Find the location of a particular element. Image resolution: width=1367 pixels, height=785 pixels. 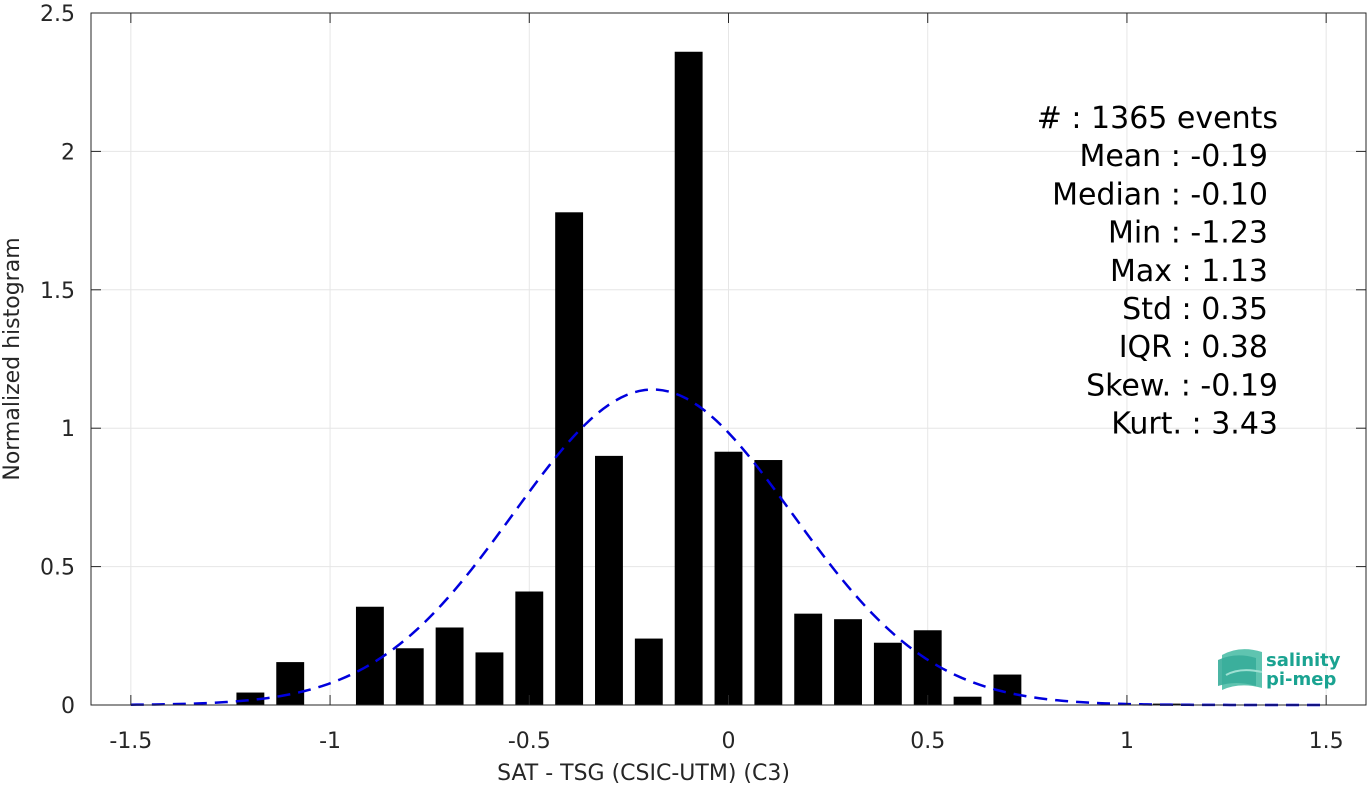

stat-line: Max : 1.13 is located at coordinates (1189, 271).